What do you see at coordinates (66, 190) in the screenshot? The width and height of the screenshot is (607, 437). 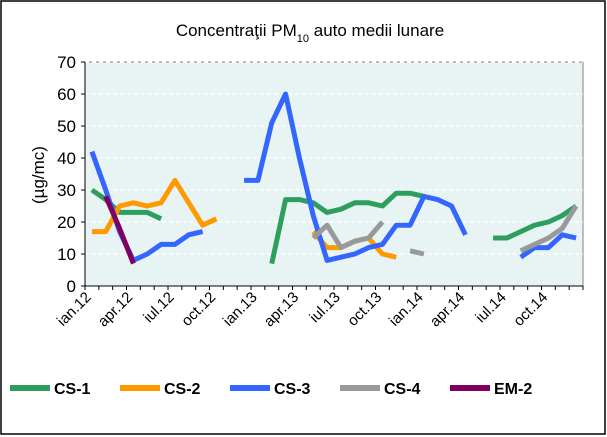 I see `y-tick-label: 30` at bounding box center [66, 190].